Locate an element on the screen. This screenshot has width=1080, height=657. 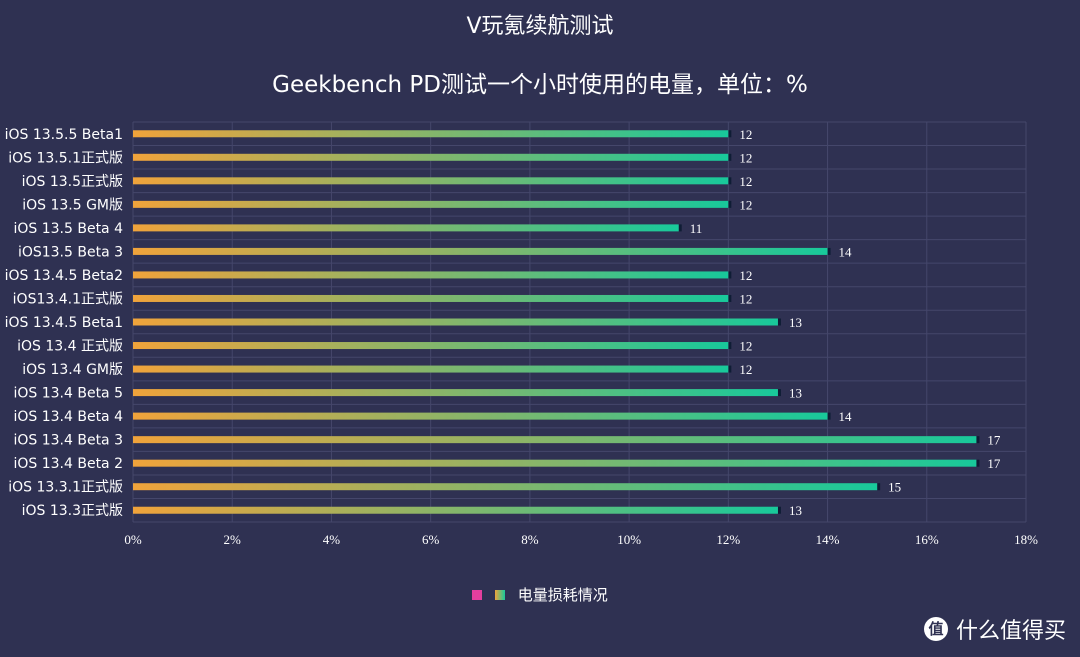
y-axis-category-label: iOS 13.4.5 Beta1 is located at coordinates (64, 323).